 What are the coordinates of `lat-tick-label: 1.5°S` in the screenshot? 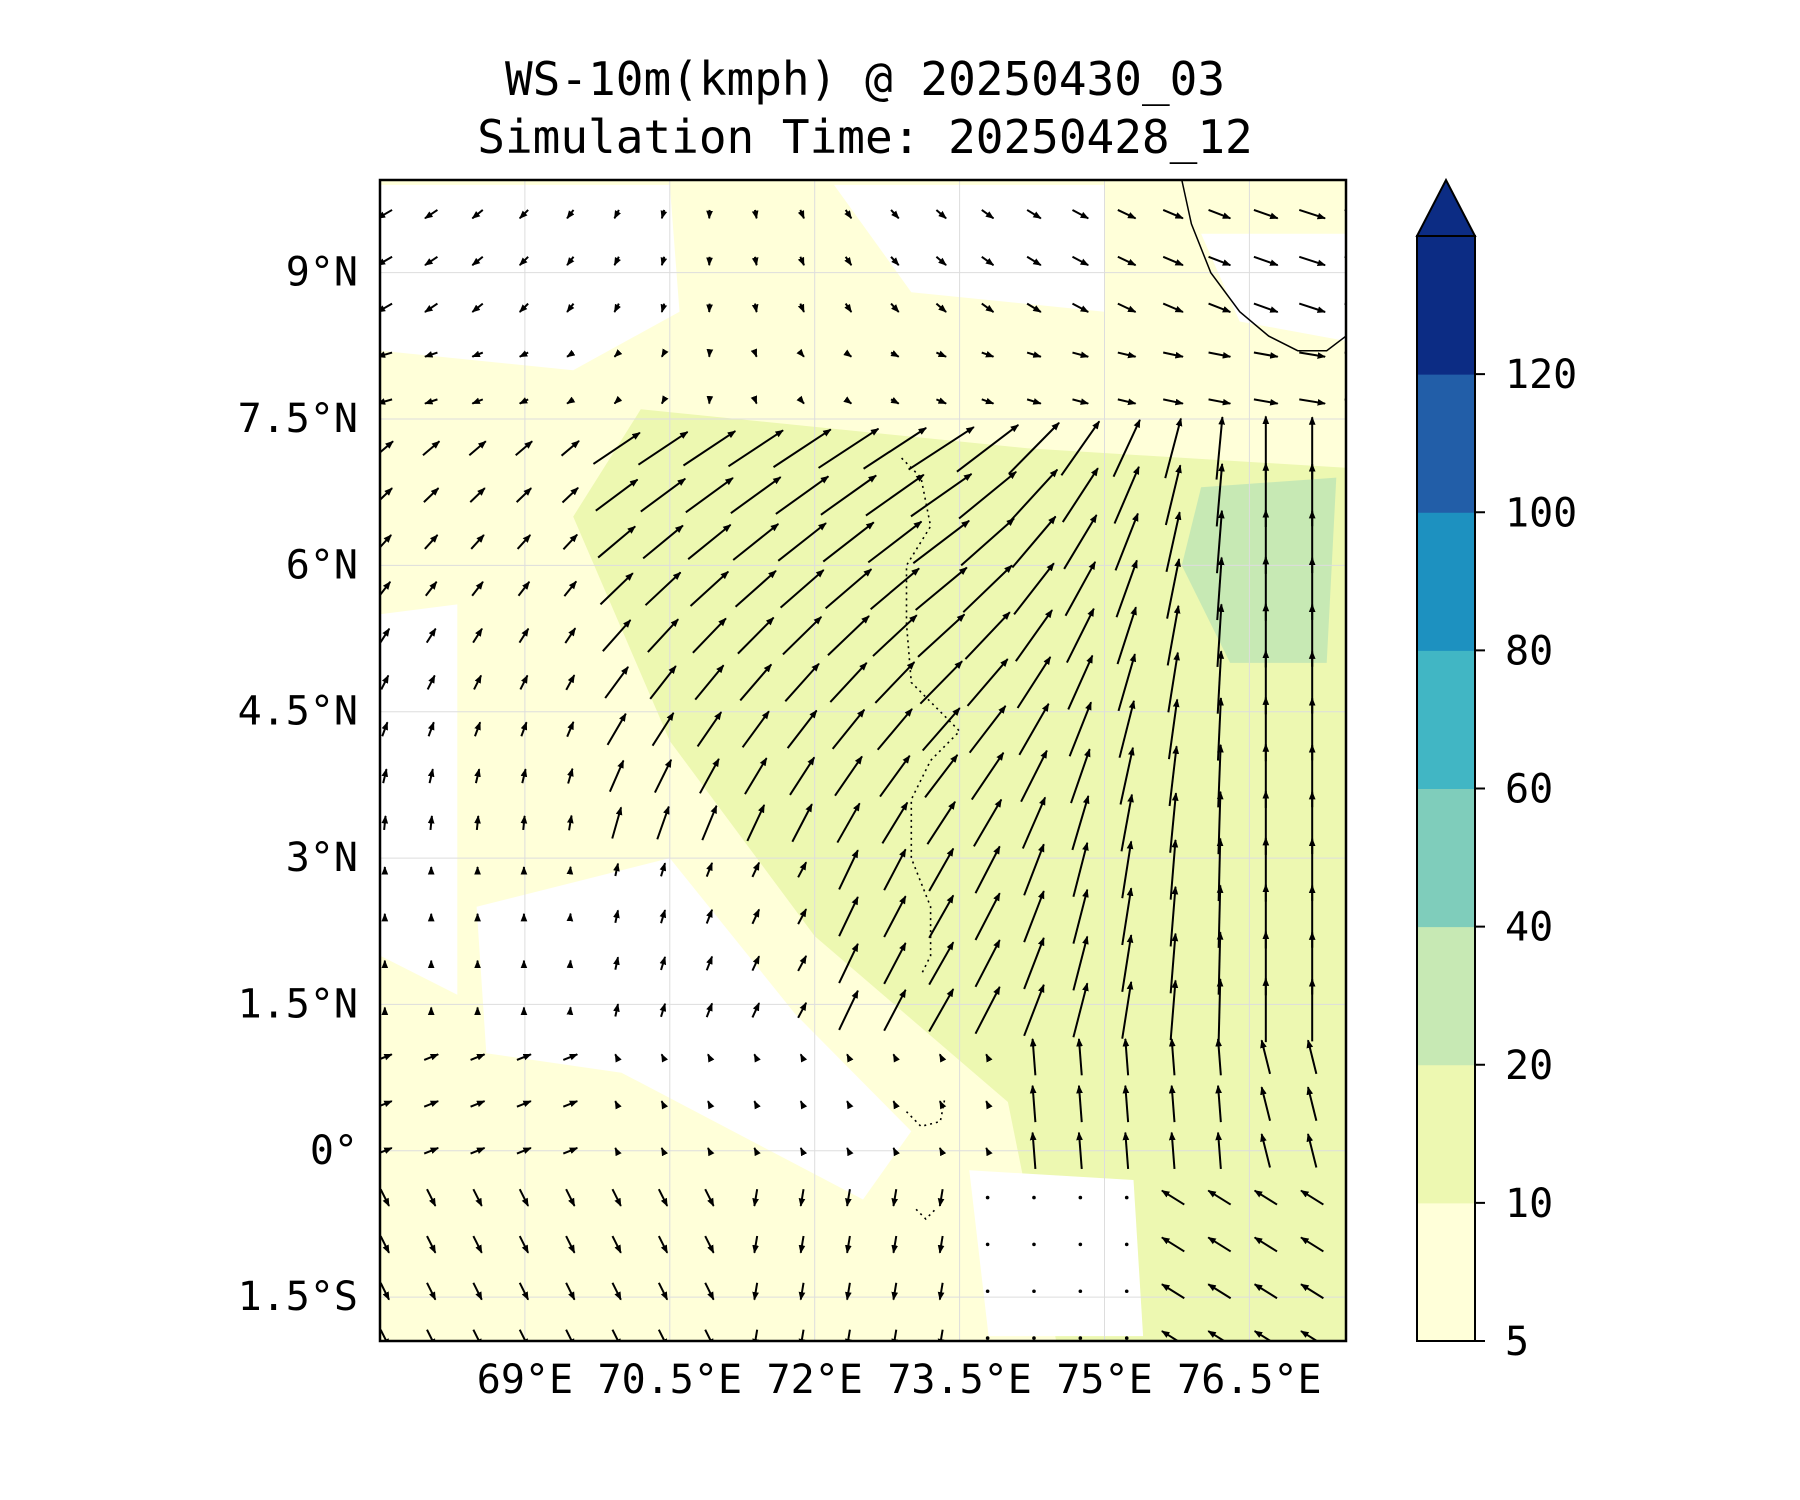 It's located at (298, 1297).